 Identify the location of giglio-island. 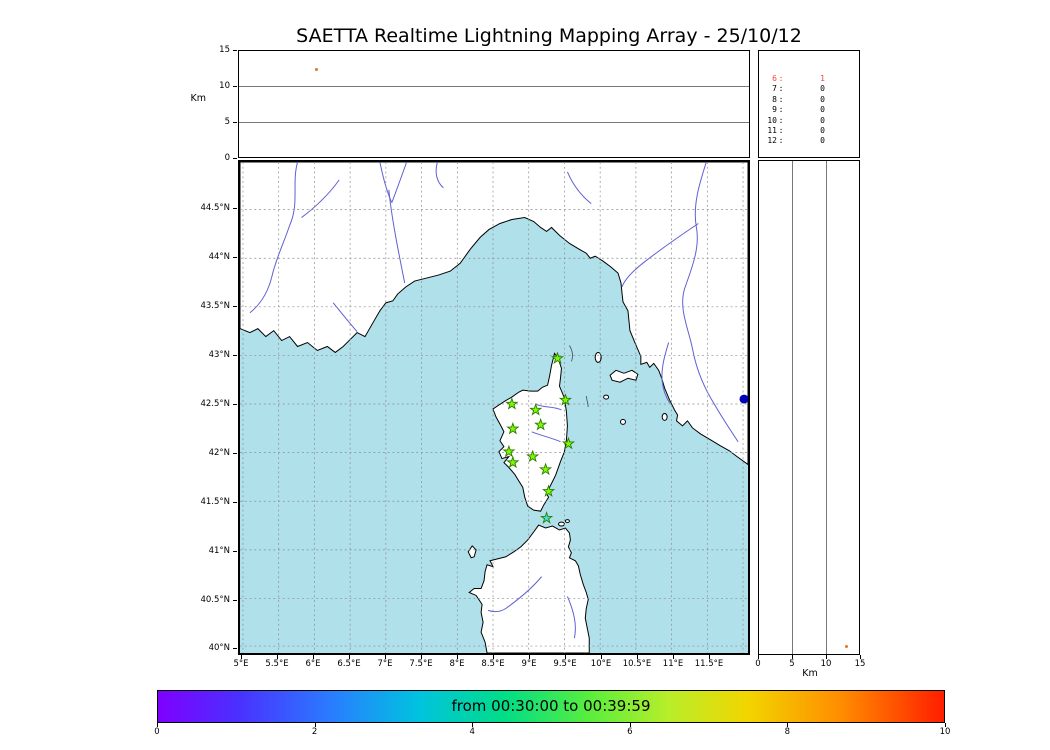
(664, 416).